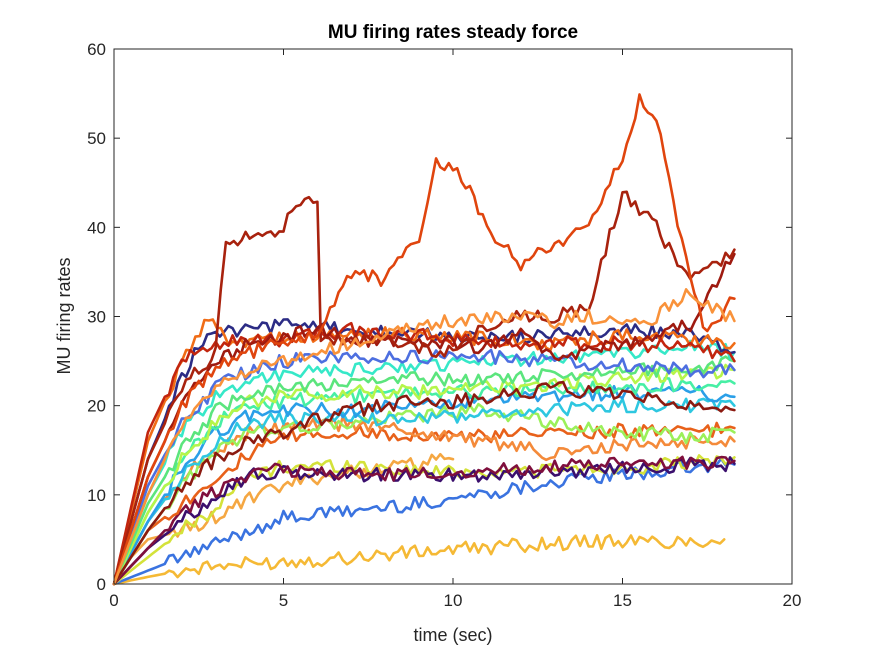 The width and height of the screenshot is (875, 656). Describe the element at coordinates (101, 584) in the screenshot. I see `y-tick-label-0: 0` at that location.